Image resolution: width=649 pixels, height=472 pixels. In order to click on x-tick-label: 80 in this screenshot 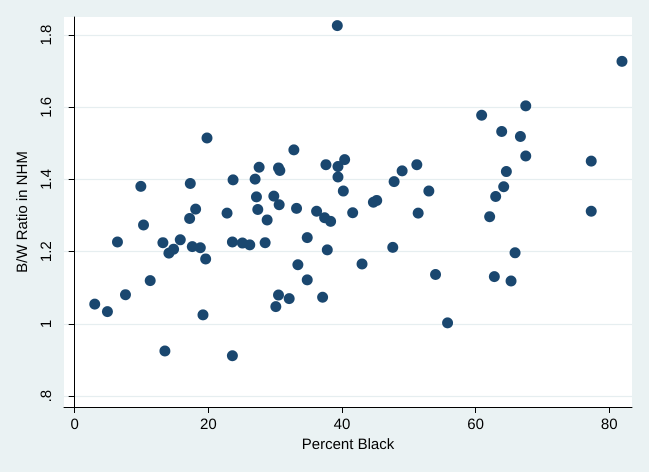, I will do `click(609, 424)`.